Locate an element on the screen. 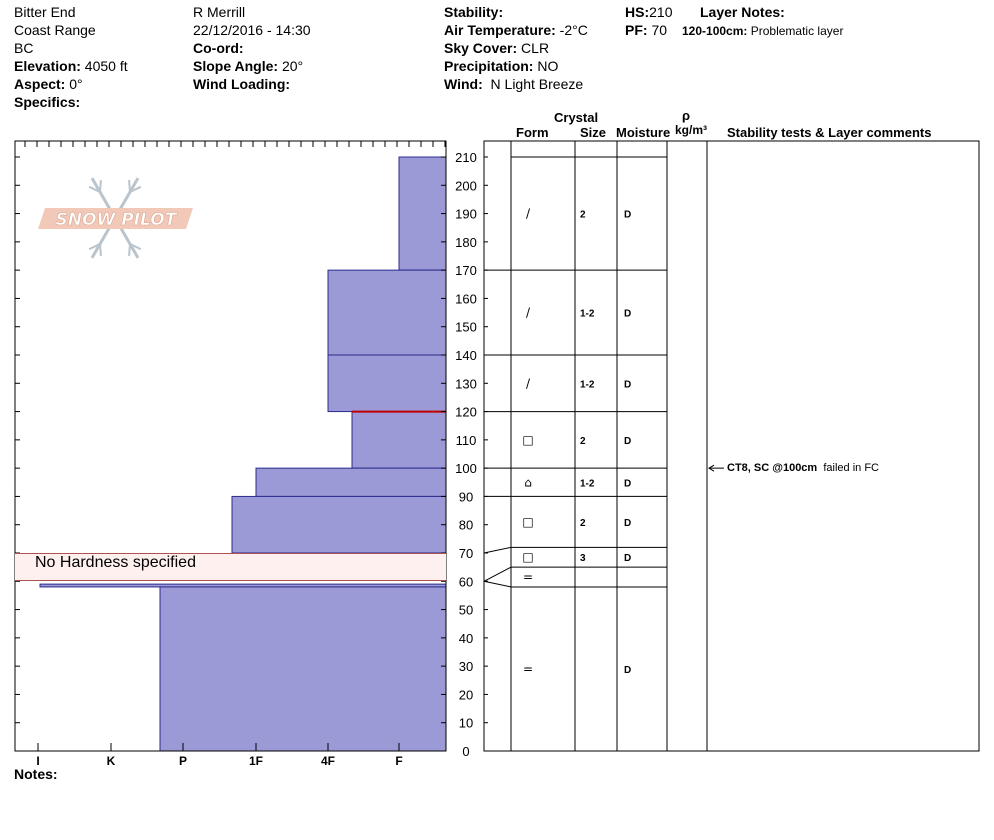  depth-tick-label: 180 is located at coordinates (466, 242).